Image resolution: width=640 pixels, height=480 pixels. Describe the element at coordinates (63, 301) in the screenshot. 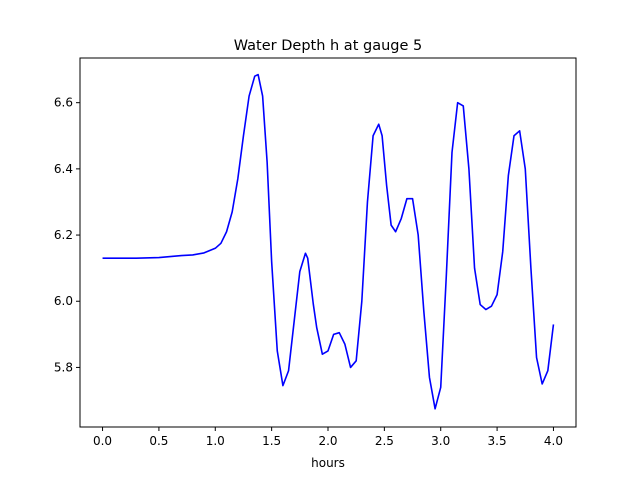

I see `y-tick-label: 6.0` at that location.